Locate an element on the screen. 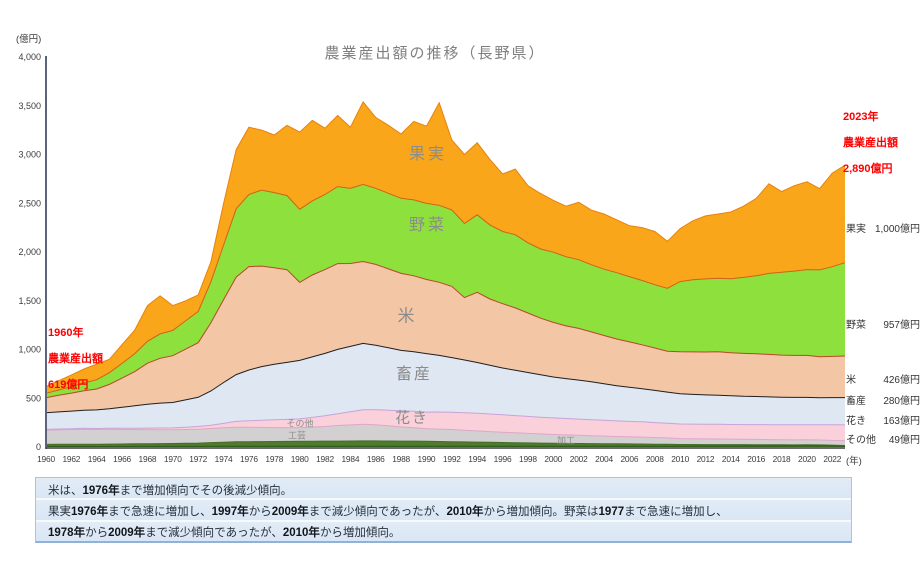 The image size is (922, 579). svg-text: 2000 is located at coordinates (553, 459).